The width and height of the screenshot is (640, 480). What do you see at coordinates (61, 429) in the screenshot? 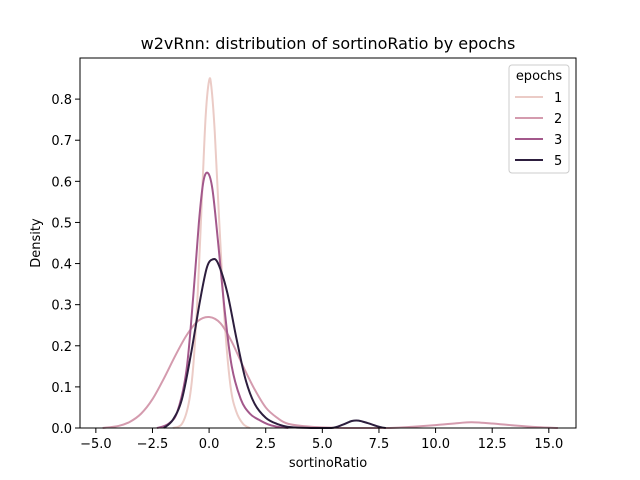
I see `y-tick-label: 0.0` at bounding box center [61, 429].